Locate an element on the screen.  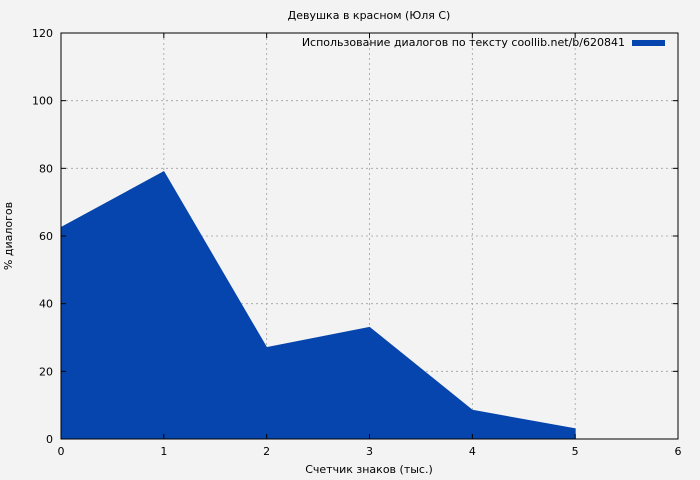
x-tick-label: 1 is located at coordinates (163, 451).